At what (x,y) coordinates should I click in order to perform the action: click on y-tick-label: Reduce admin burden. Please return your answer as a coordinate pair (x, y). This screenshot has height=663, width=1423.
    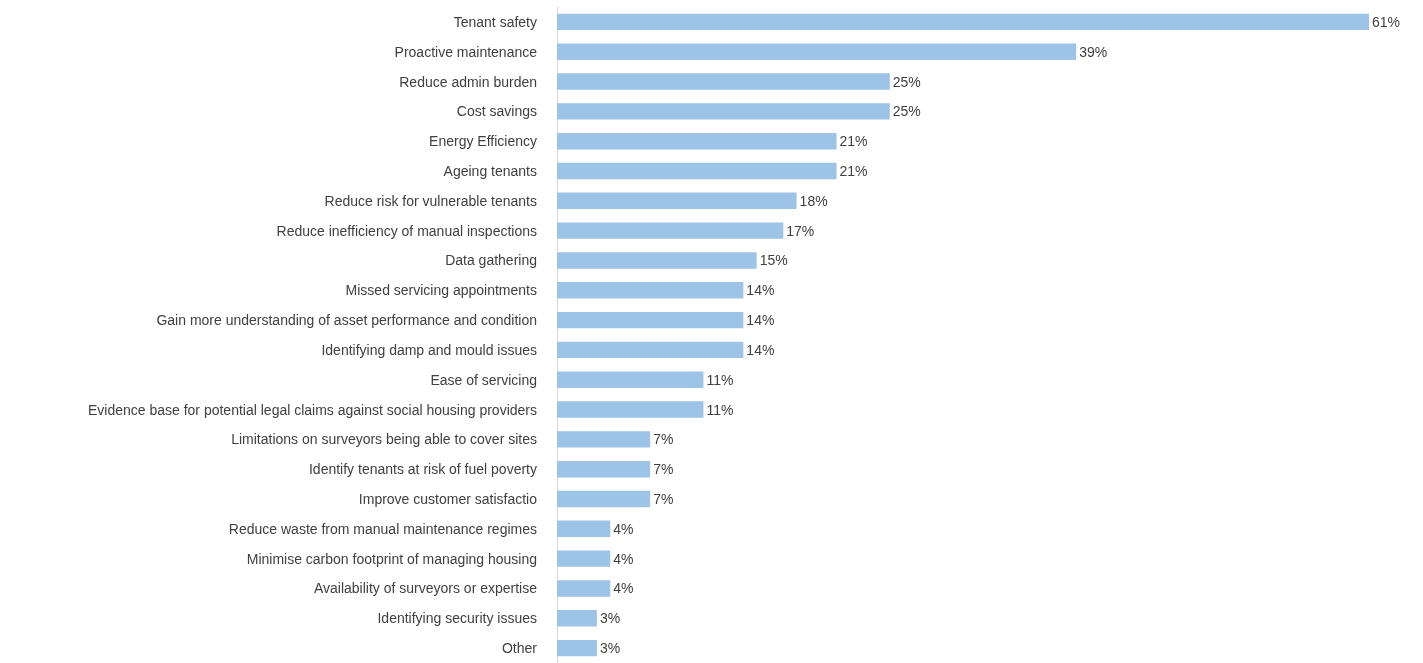
    Looking at the image, I should click on (468, 81).